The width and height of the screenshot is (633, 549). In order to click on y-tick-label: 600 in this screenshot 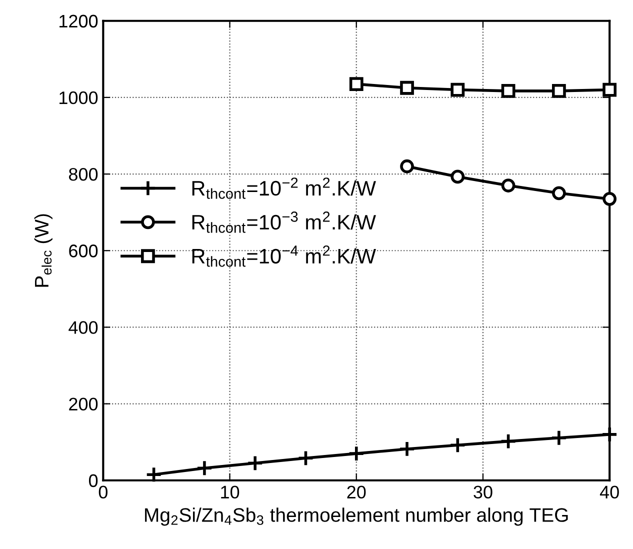, I will do `click(83, 251)`.